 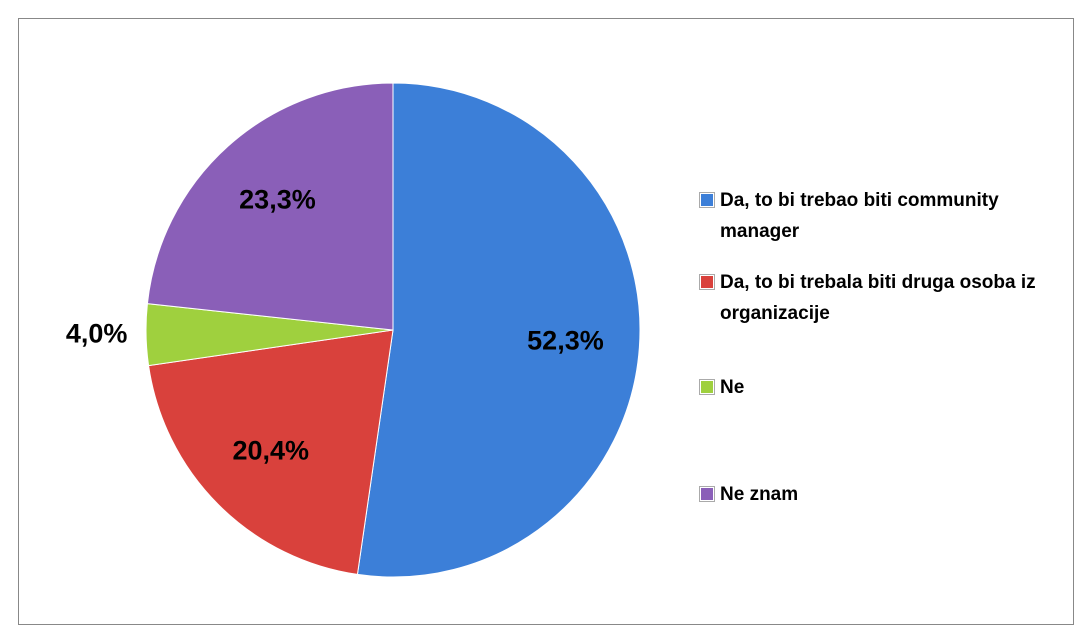 I want to click on legend-entry: Ne znam, so click(x=889, y=494).